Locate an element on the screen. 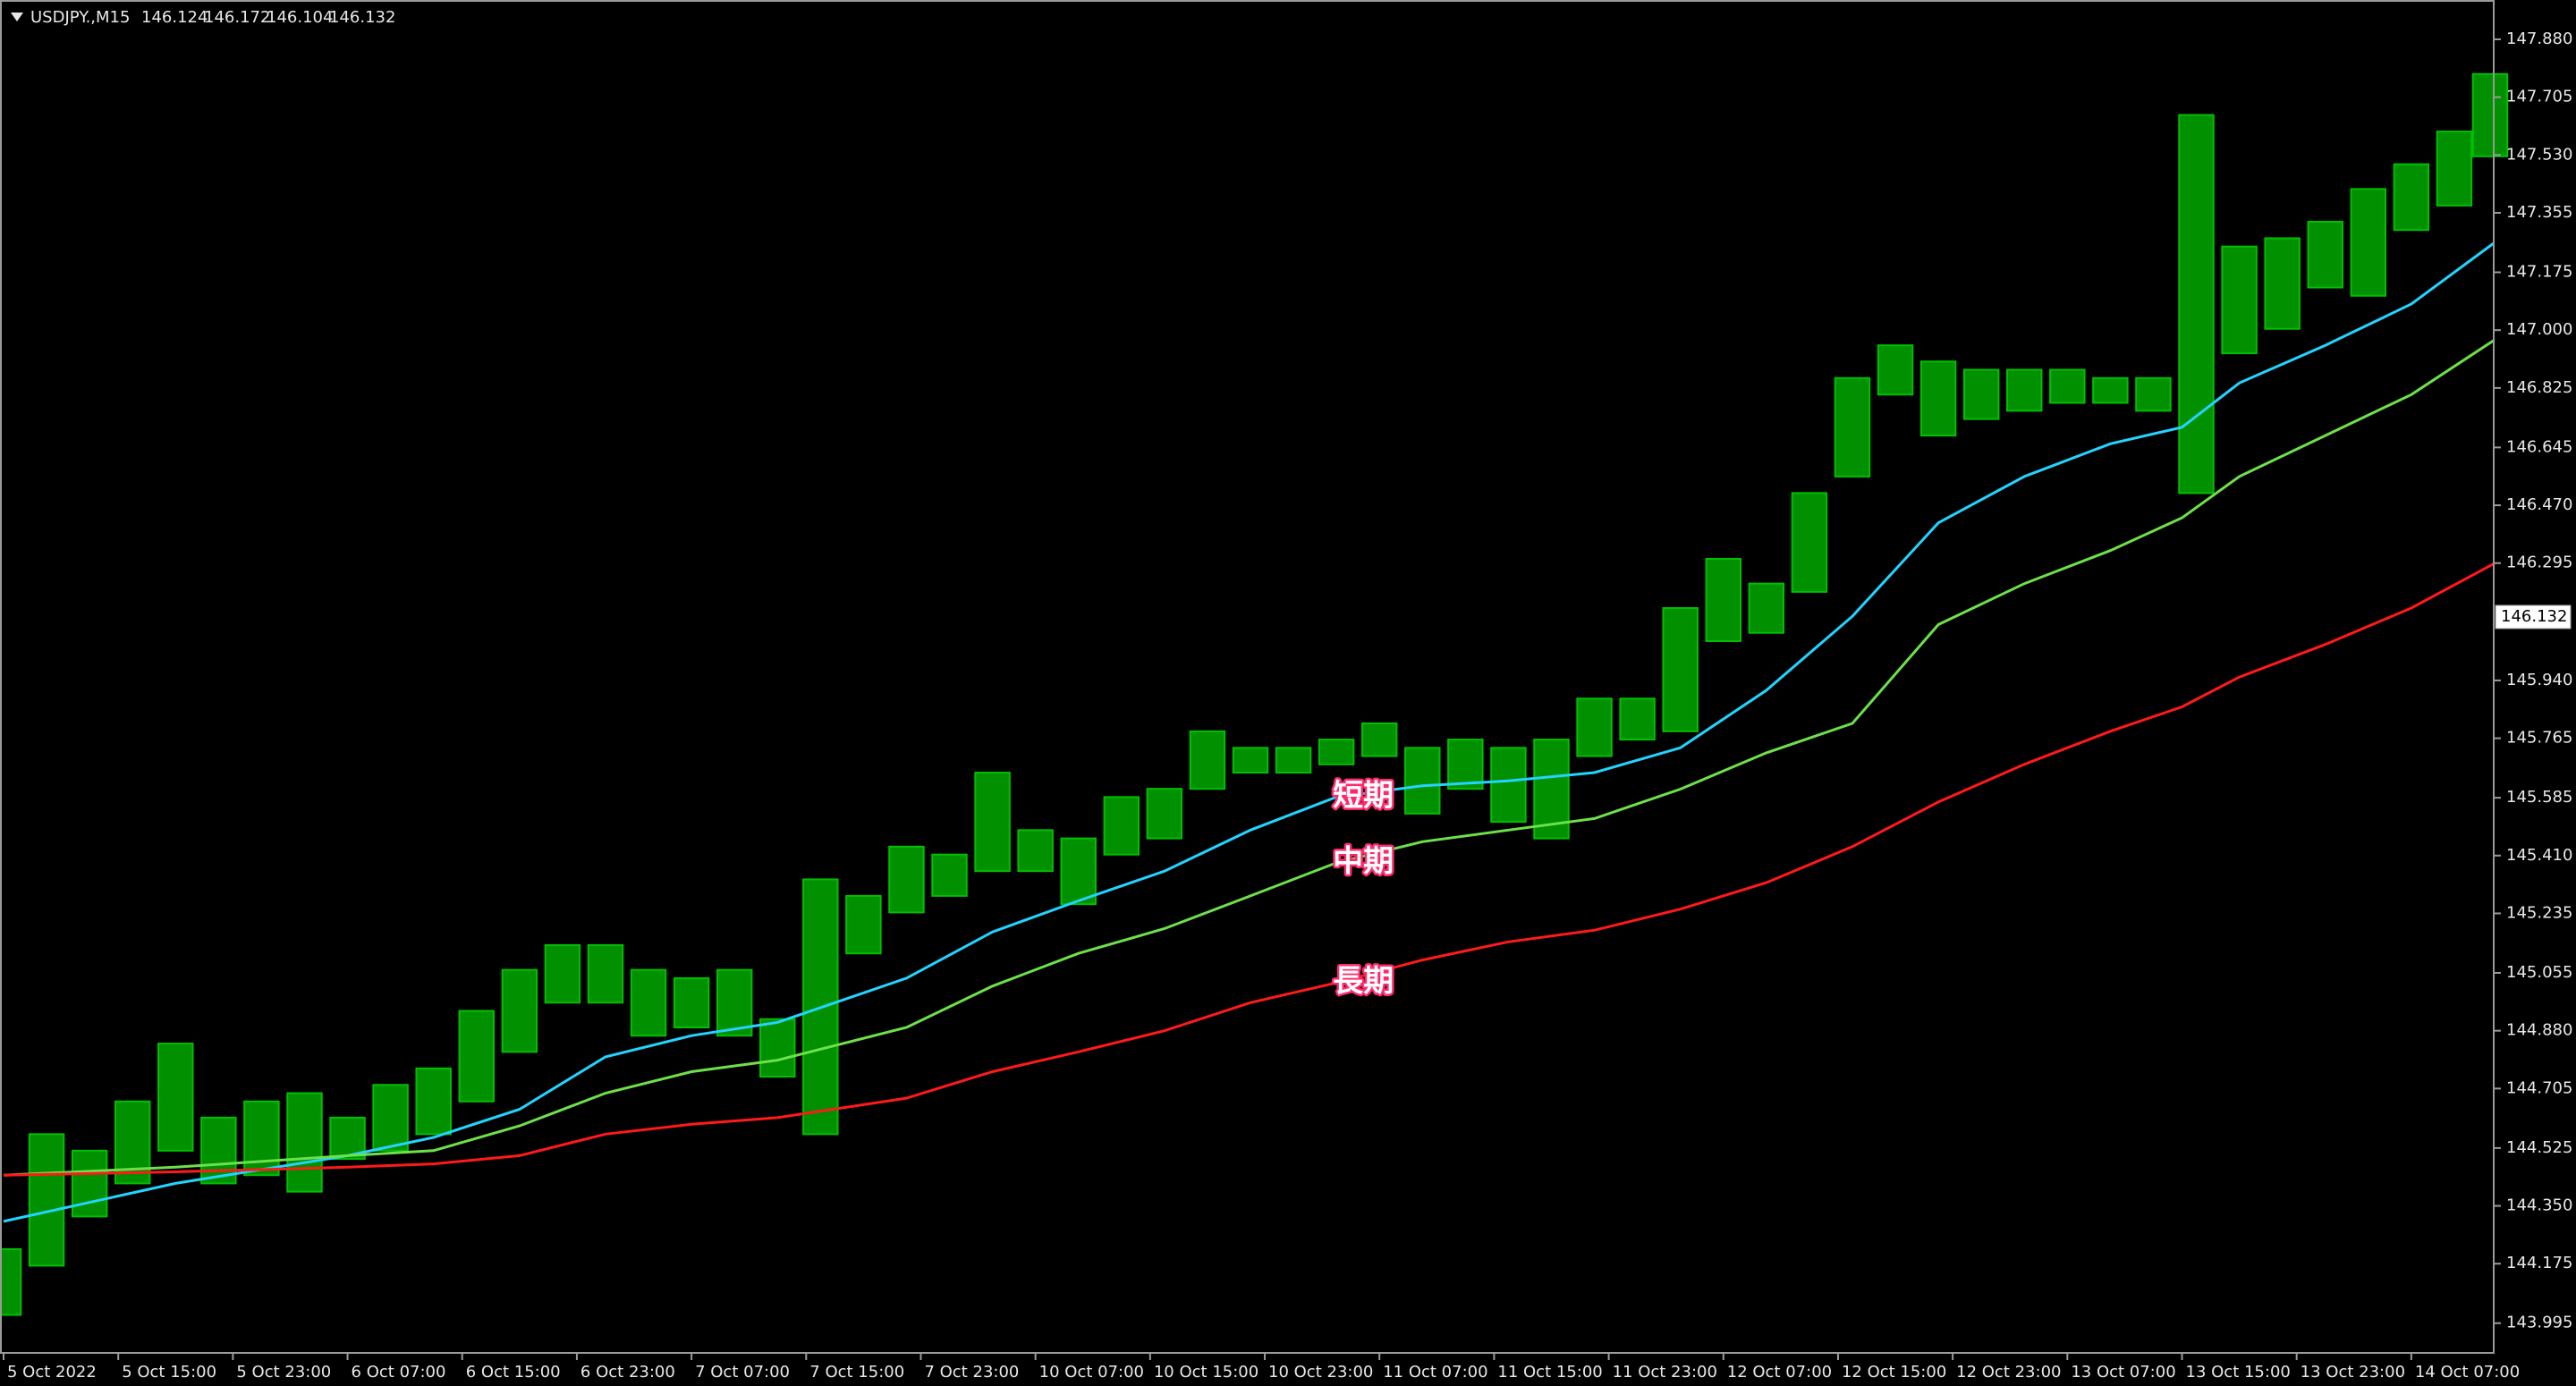  current-price-box is located at coordinates (2533, 617).